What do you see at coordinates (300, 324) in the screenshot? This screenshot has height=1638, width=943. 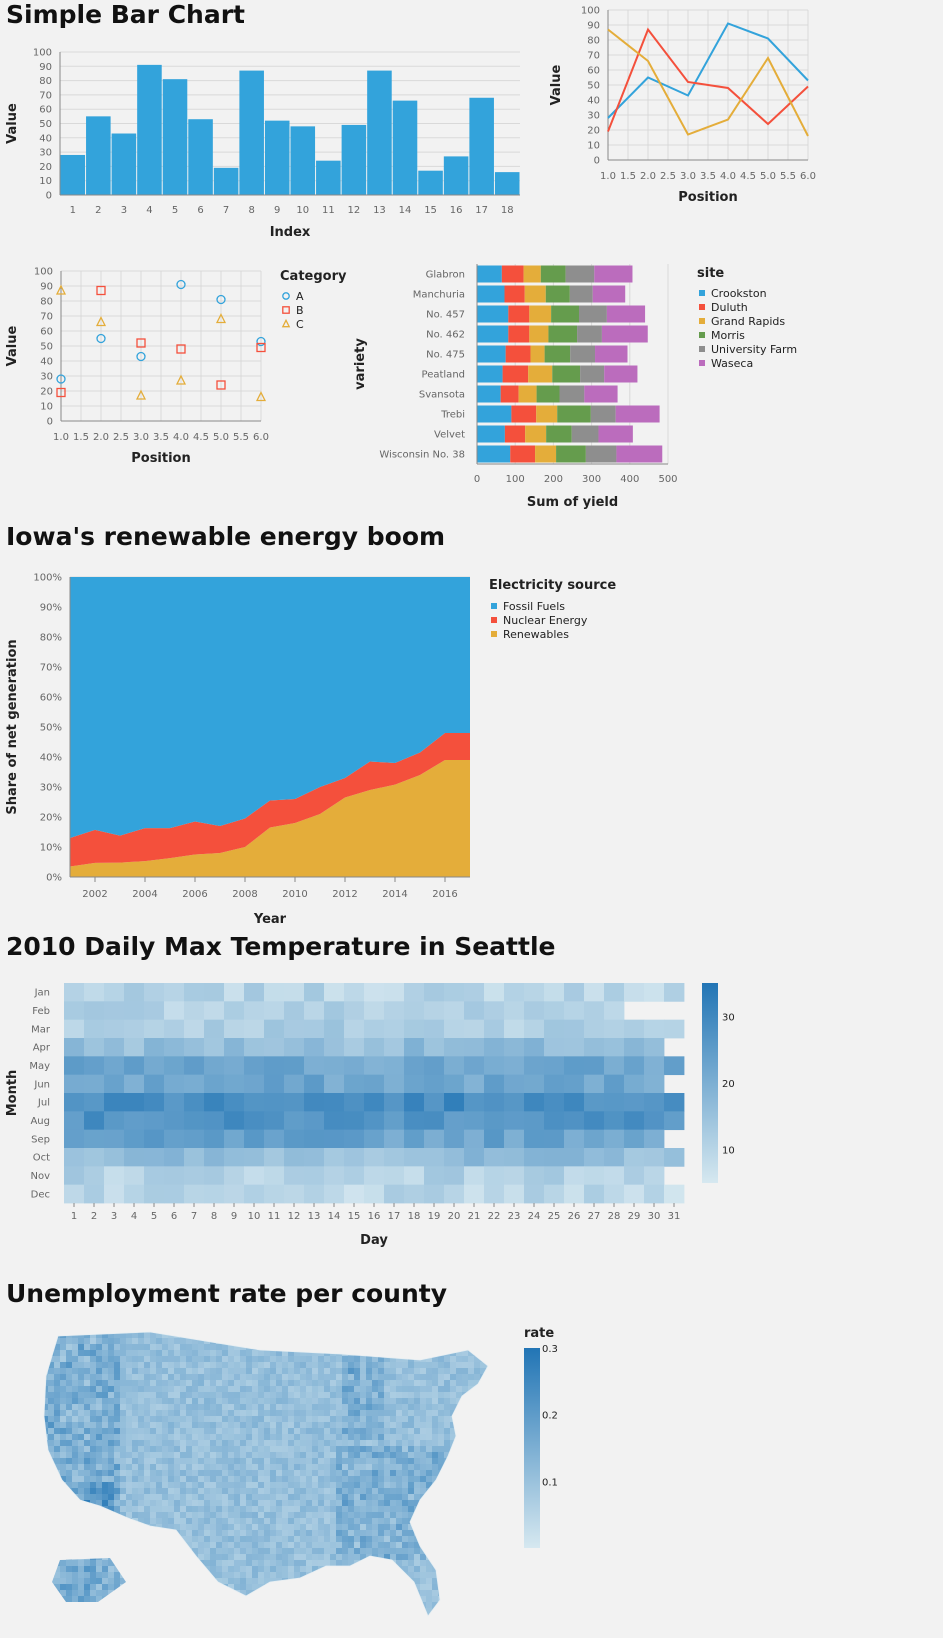 I see `legend-label: C` at bounding box center [300, 324].